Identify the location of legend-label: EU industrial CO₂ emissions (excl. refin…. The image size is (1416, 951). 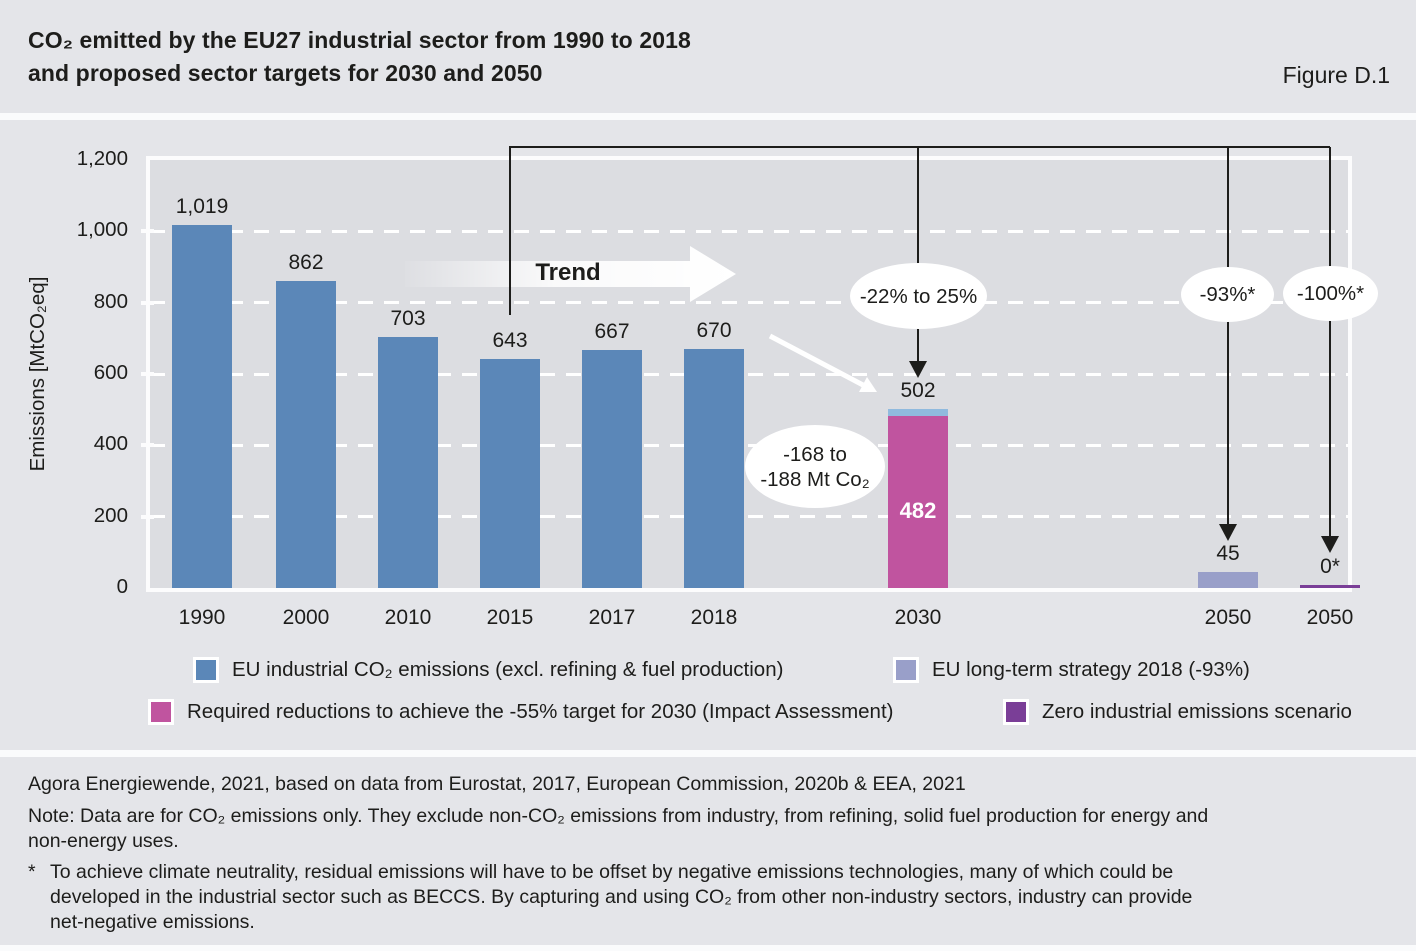
(508, 669).